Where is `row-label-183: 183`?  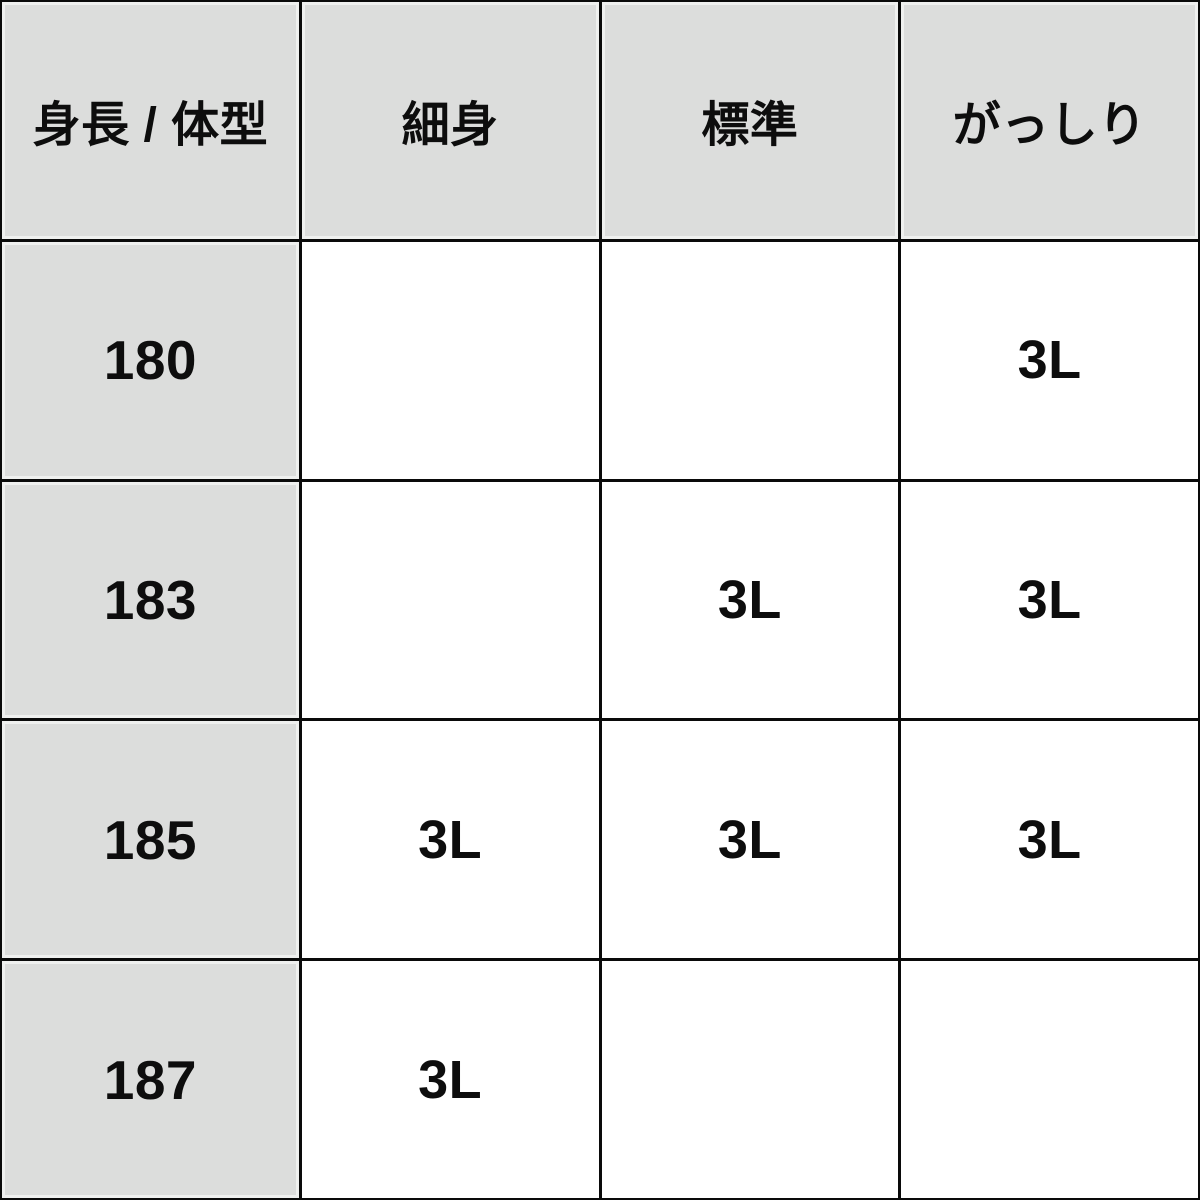 row-label-183: 183 is located at coordinates (150, 600).